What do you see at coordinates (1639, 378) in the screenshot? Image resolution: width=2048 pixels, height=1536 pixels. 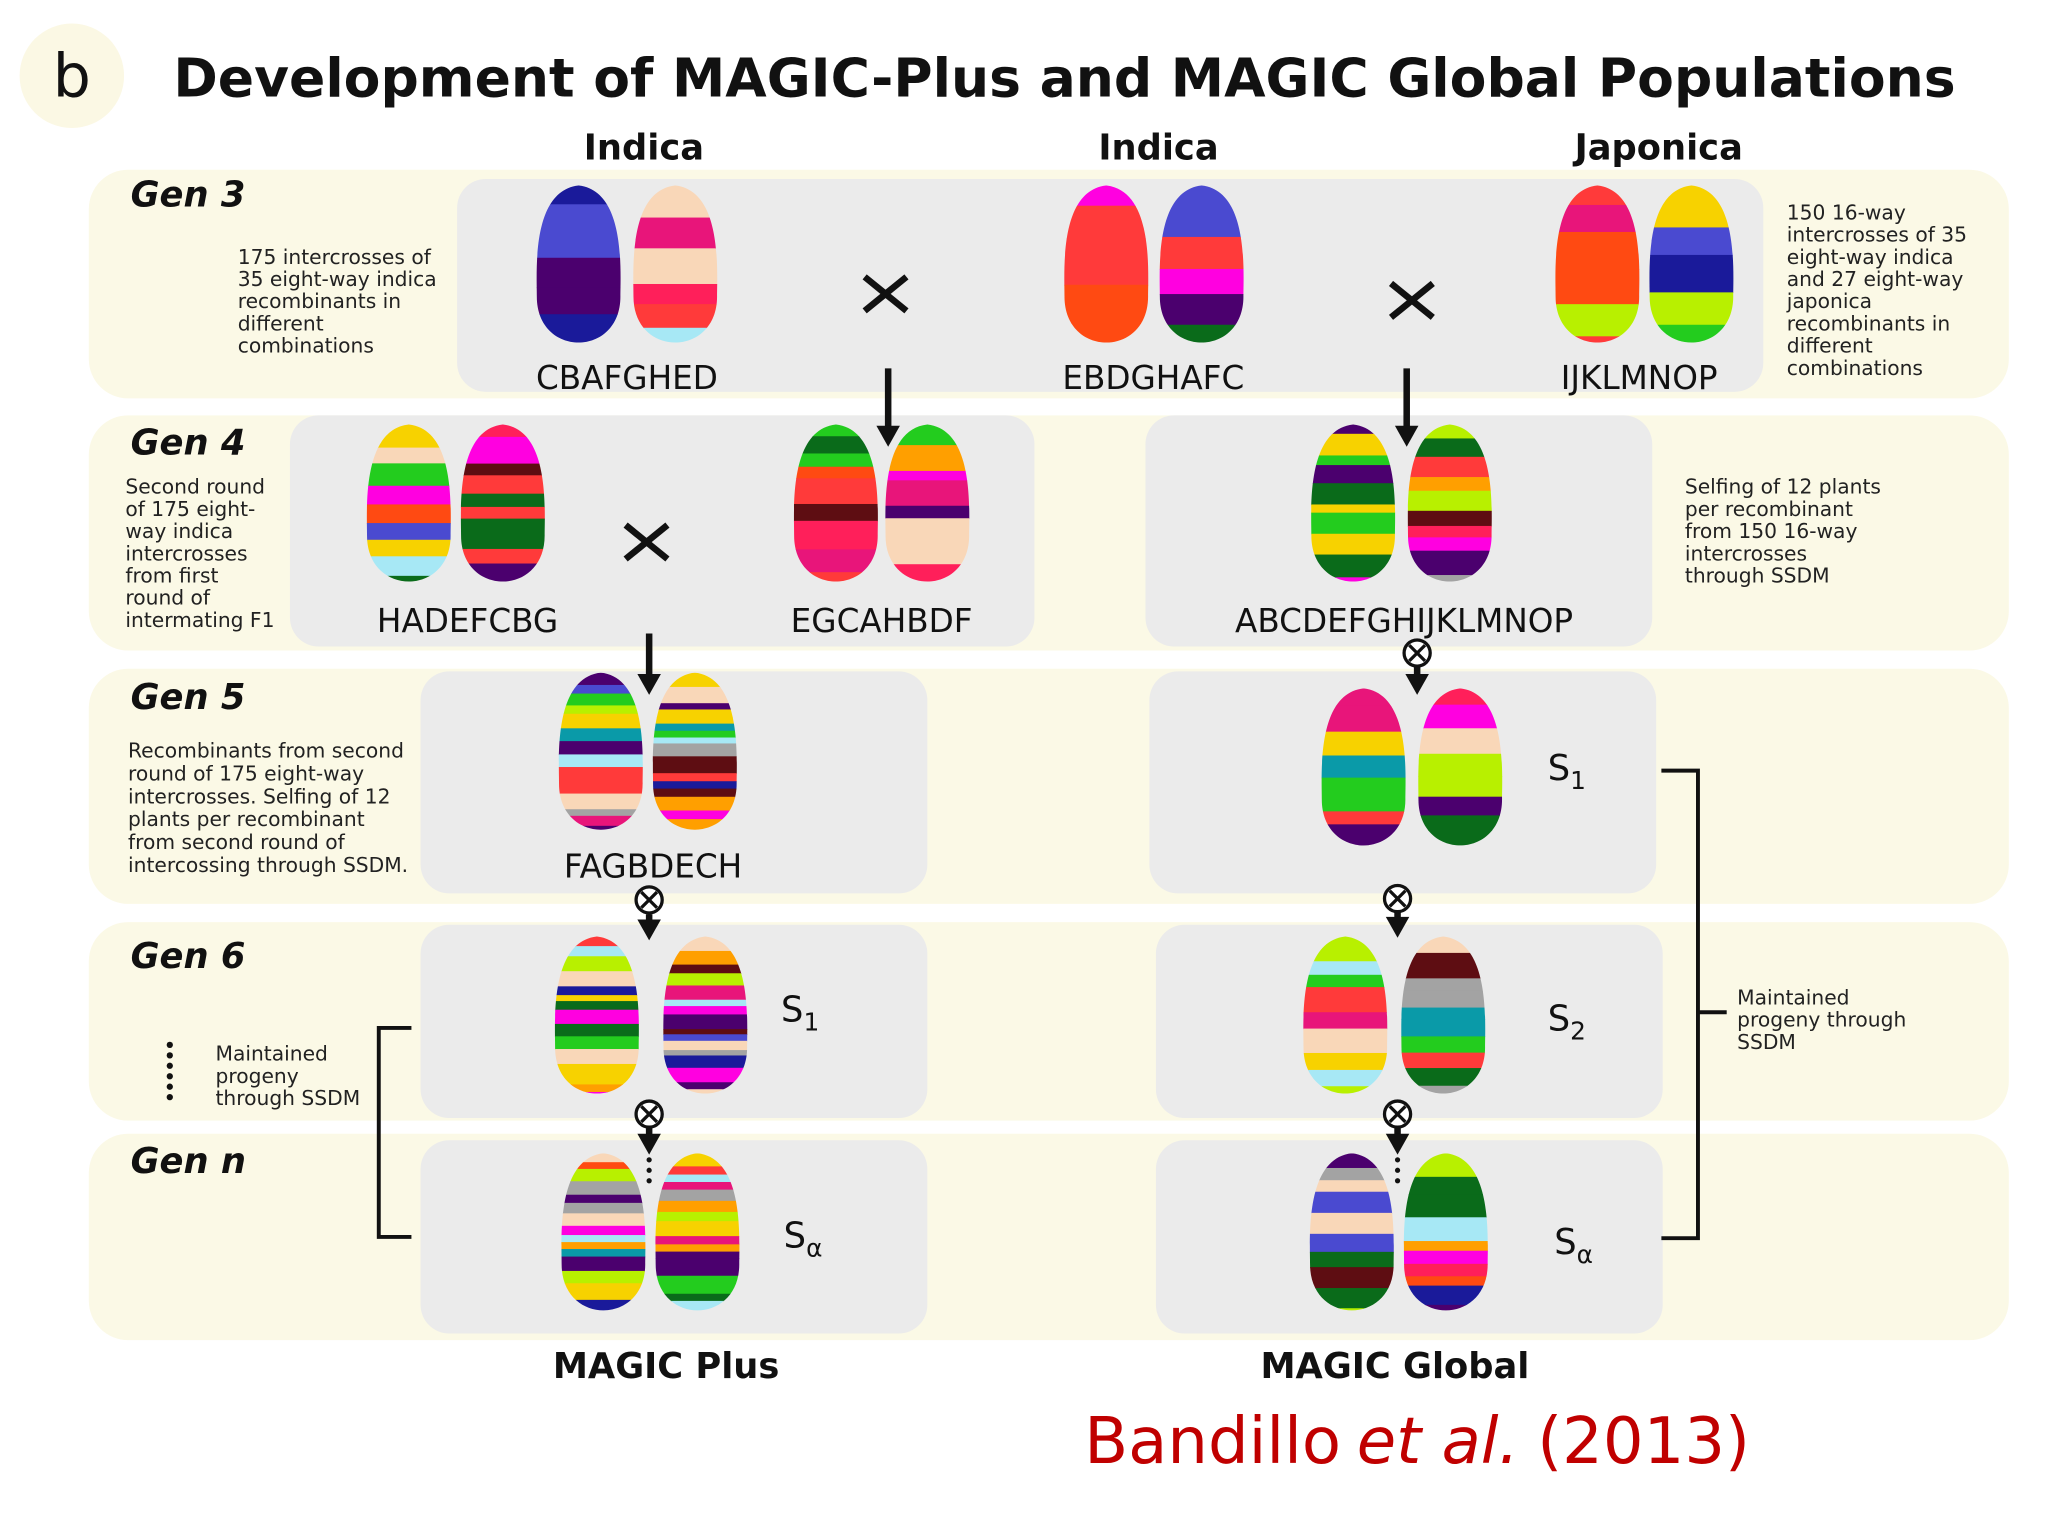 I see `line-name: IJKLMNOP` at bounding box center [1639, 378].